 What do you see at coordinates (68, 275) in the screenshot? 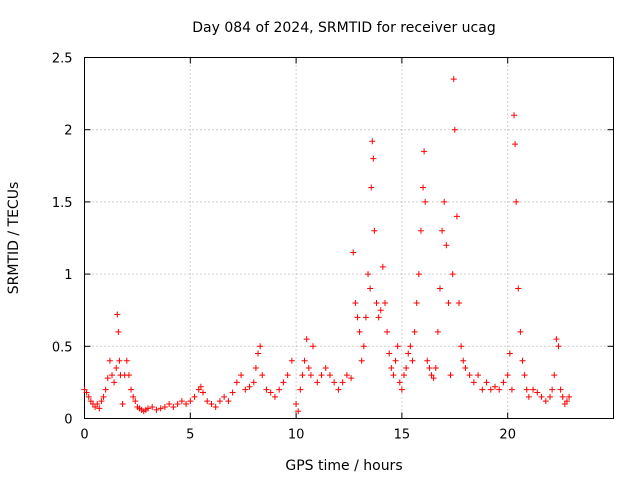
I see `y-tick-label: 1` at bounding box center [68, 275].